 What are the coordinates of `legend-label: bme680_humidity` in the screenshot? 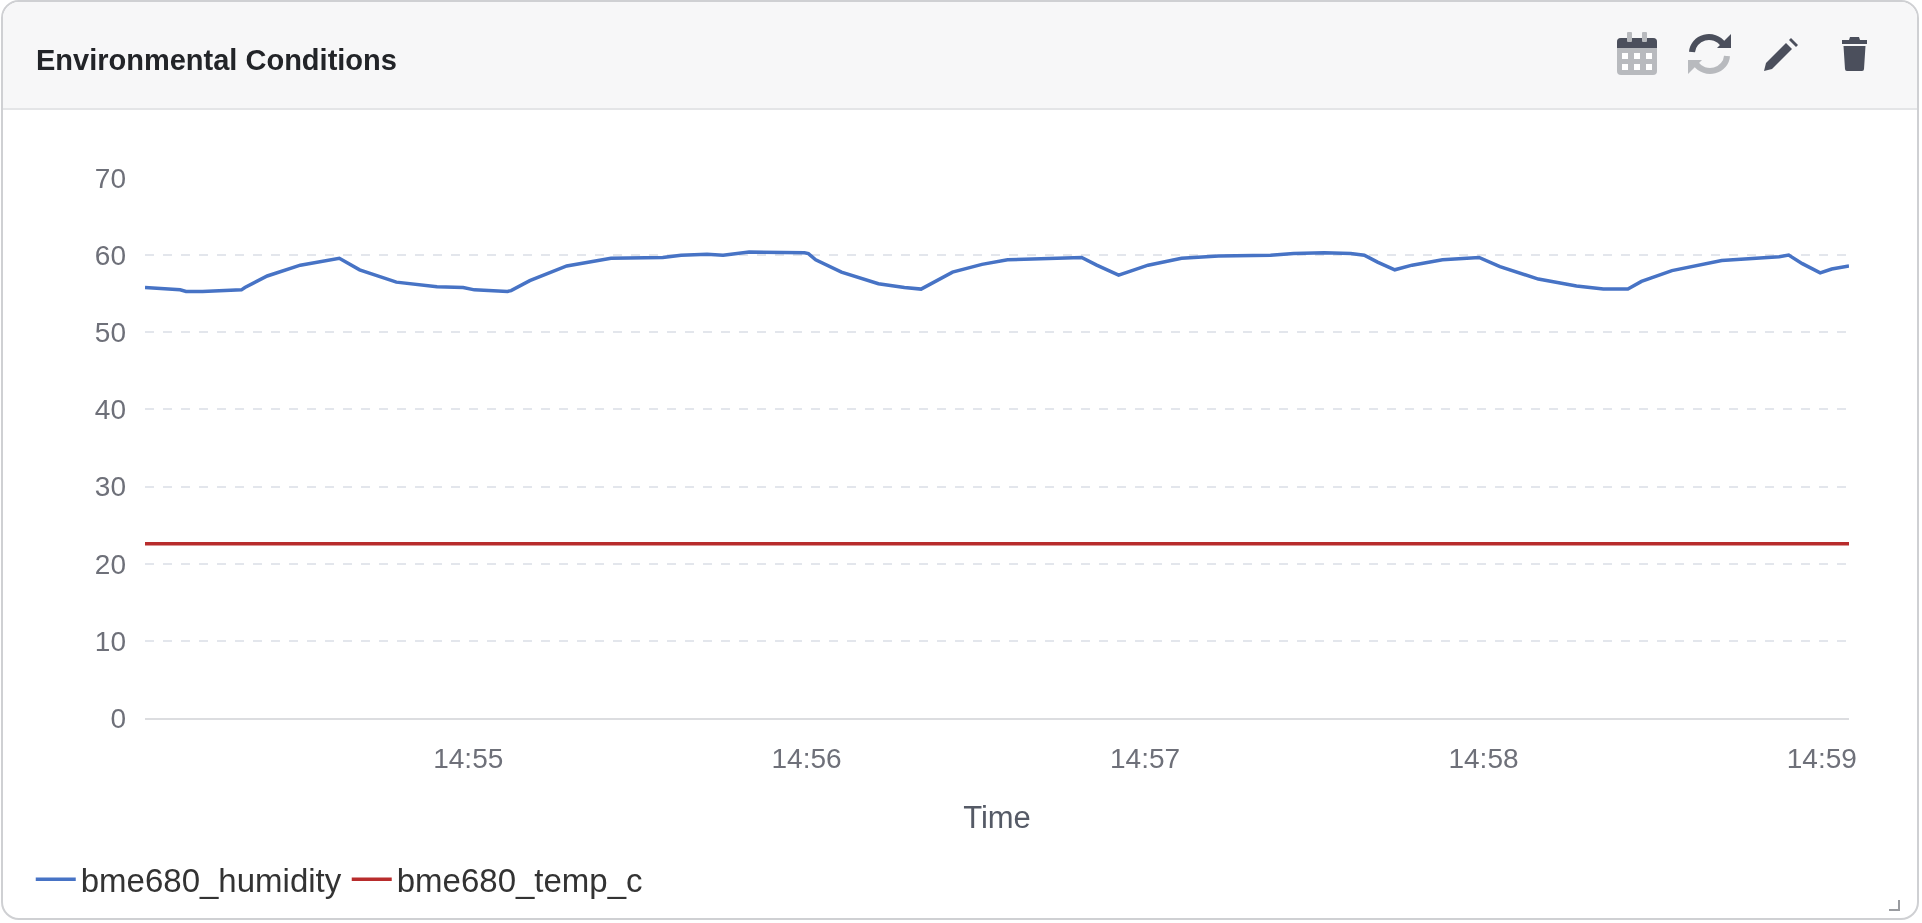 It's located at (211, 881).